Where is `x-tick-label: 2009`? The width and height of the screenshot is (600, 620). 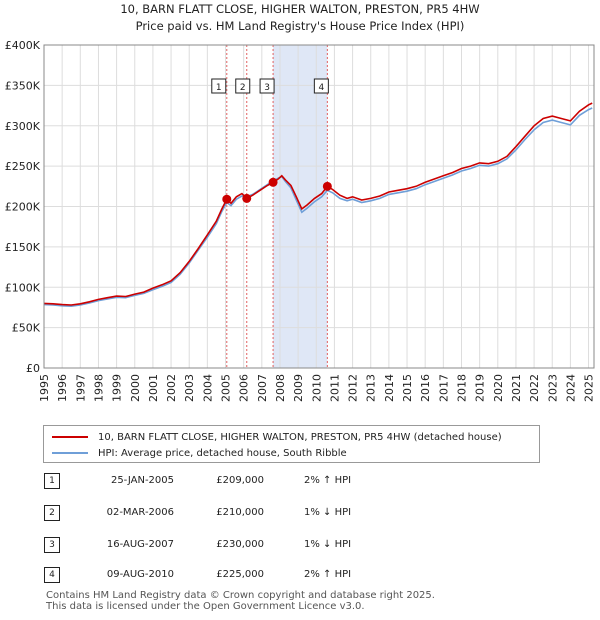
x-tick-label: 2009 is located at coordinates (298, 388).